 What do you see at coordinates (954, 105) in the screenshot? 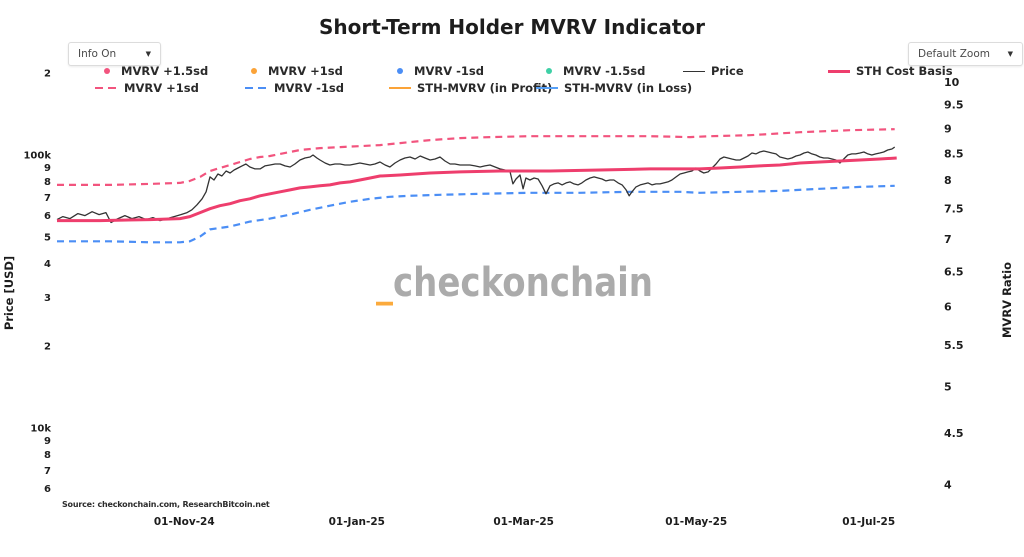
I see `y-right-tick-label: 9.5` at bounding box center [954, 105].